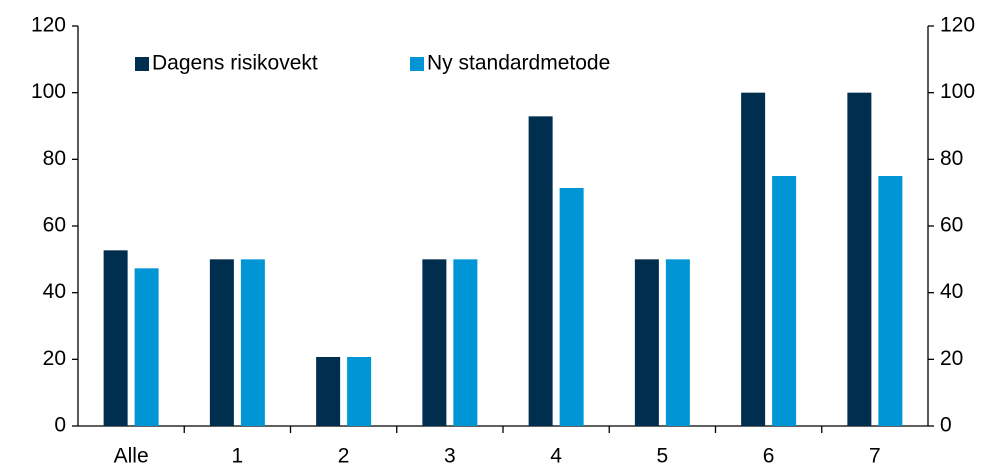 The image size is (998, 466). Describe the element at coordinates (238, 455) in the screenshot. I see `x-tick-label: 1` at that location.